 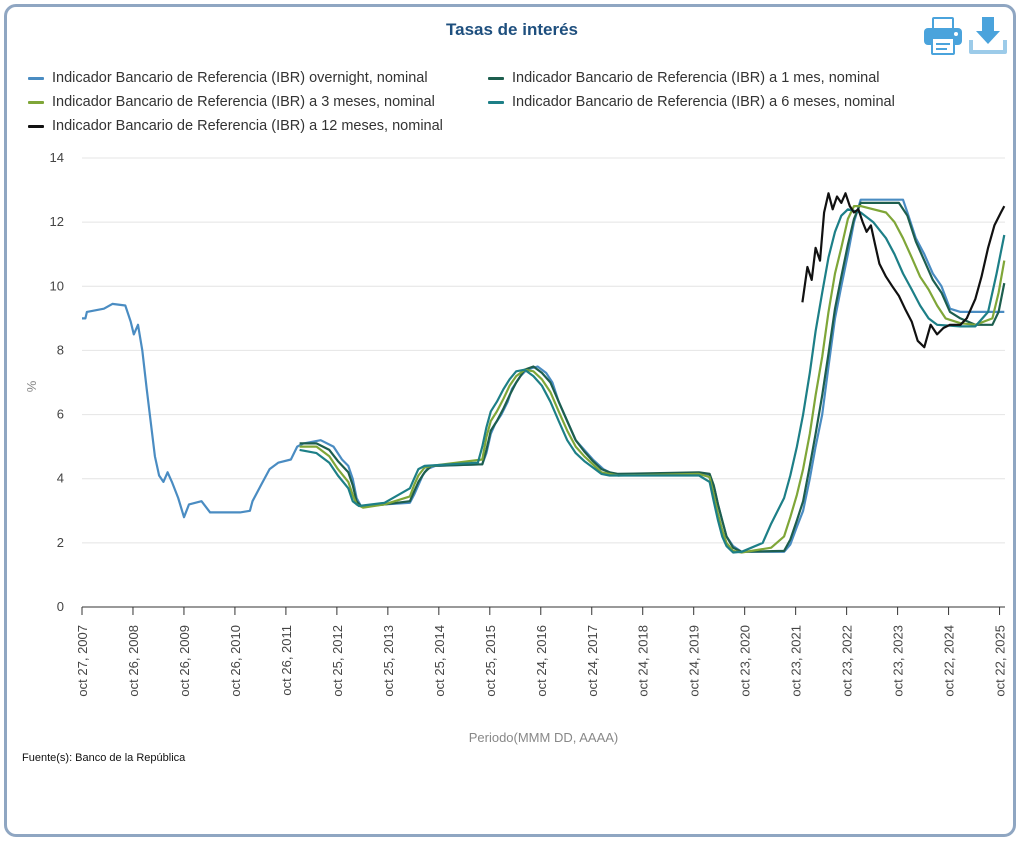 What do you see at coordinates (60, 478) in the screenshot?
I see `y-tick-label: 4` at bounding box center [60, 478].